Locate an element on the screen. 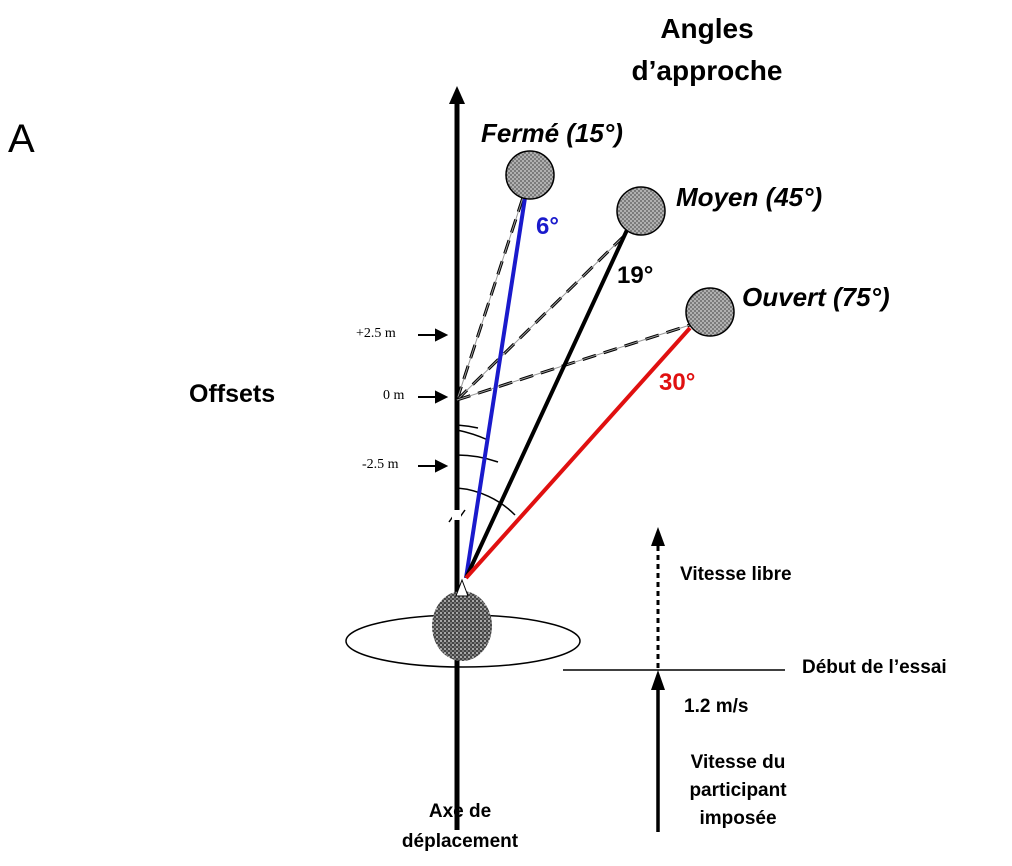  imposed-speed-label: Vitesse du participant imposée is located at coordinates (738, 791).